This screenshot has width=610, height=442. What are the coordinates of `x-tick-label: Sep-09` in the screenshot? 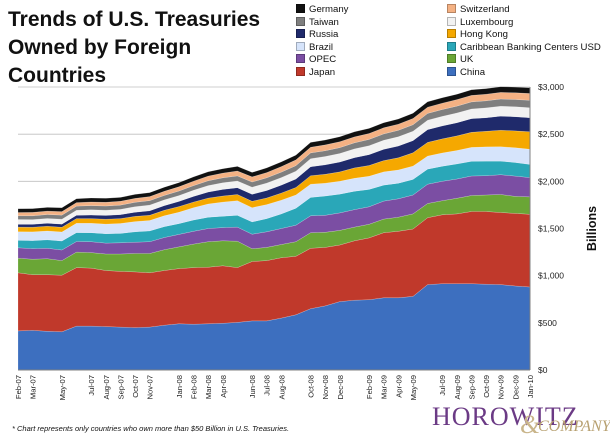 It's located at (472, 387).